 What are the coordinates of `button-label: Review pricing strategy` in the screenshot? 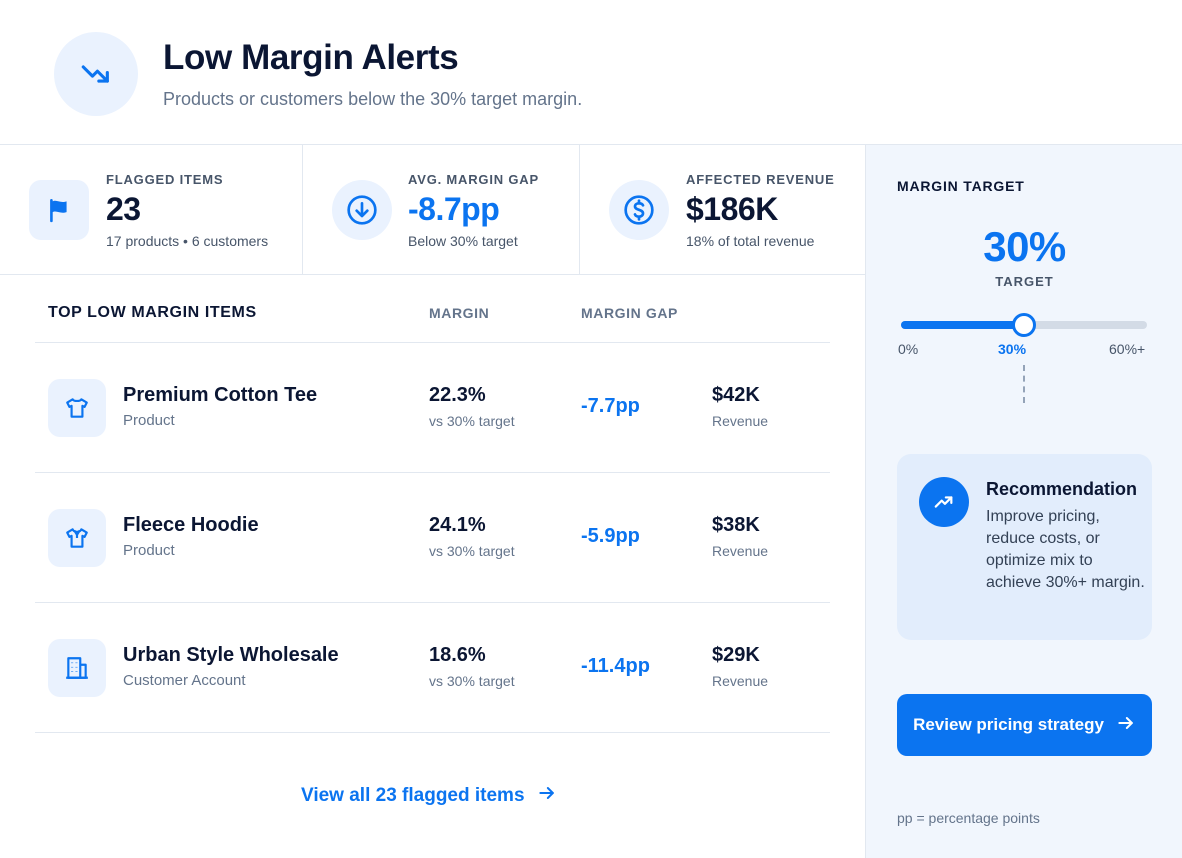 It's located at (1008, 724).